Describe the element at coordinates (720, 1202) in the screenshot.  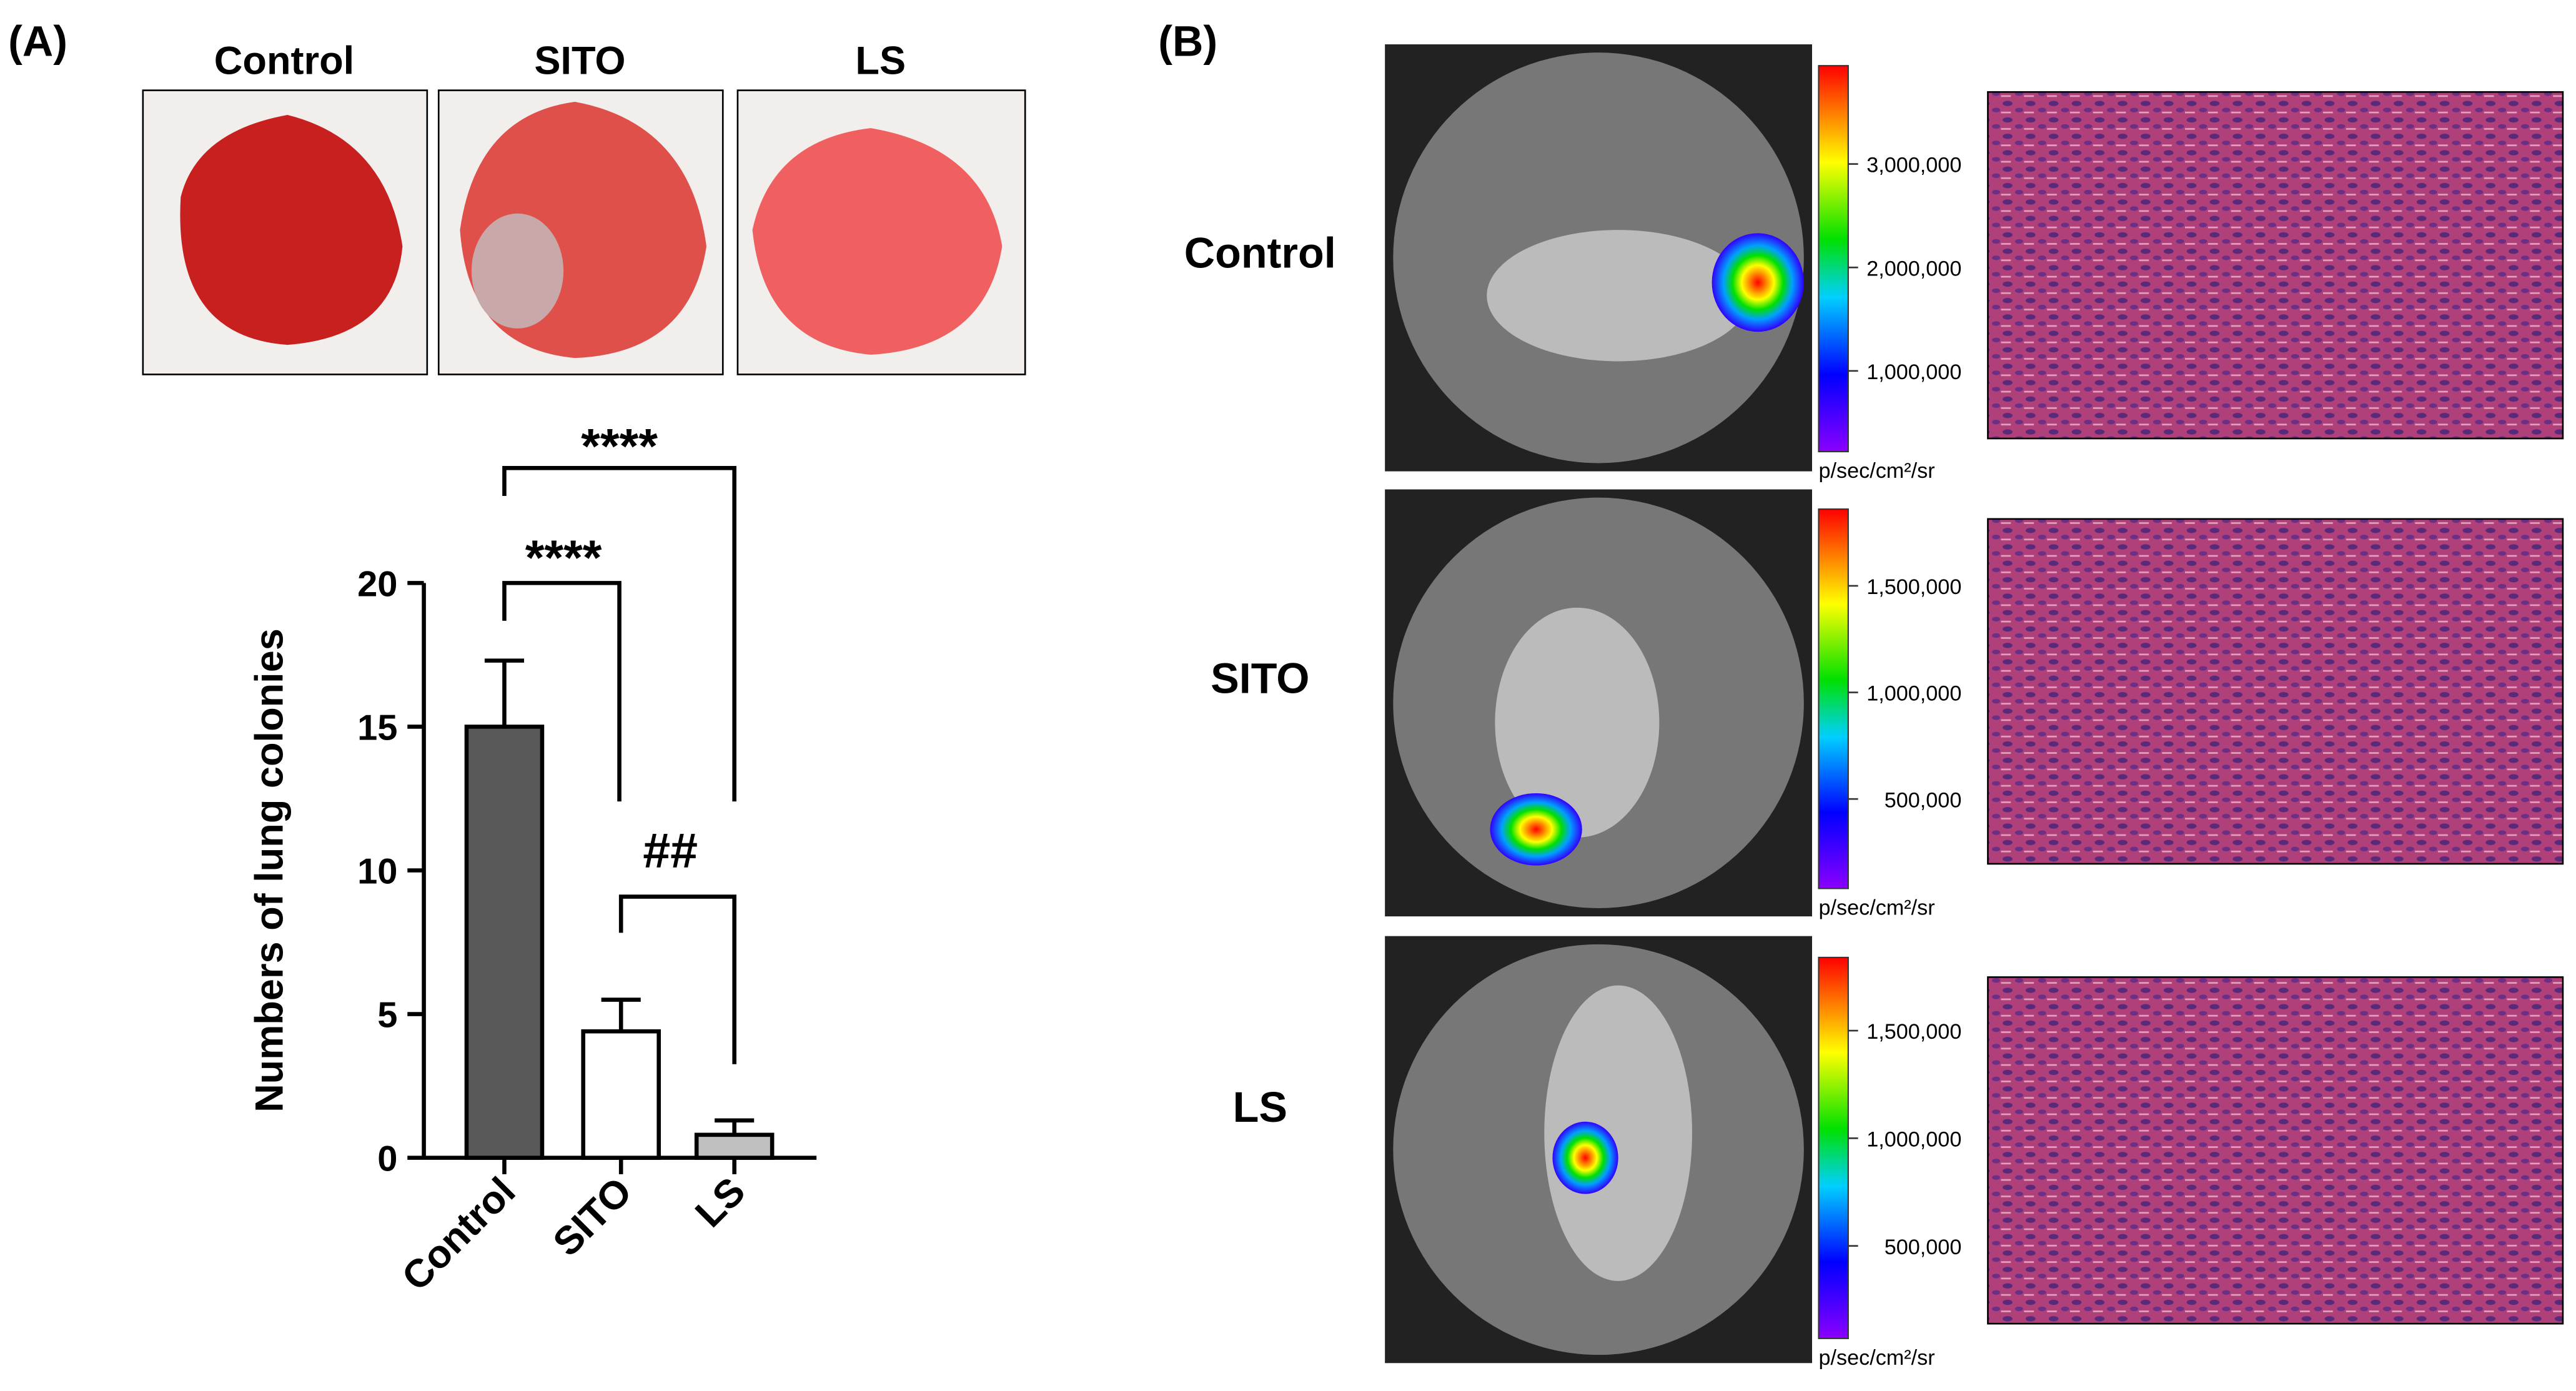
I see `x-tick-label: LS` at that location.